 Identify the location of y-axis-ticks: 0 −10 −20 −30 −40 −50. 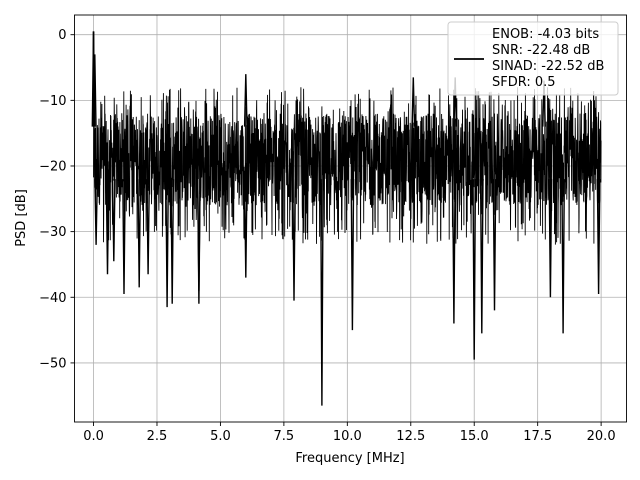
(57, 199).